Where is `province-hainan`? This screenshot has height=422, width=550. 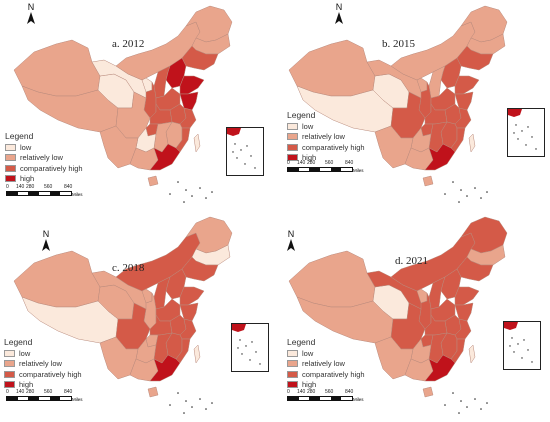
province-hainan is located at coordinates (153, 392).